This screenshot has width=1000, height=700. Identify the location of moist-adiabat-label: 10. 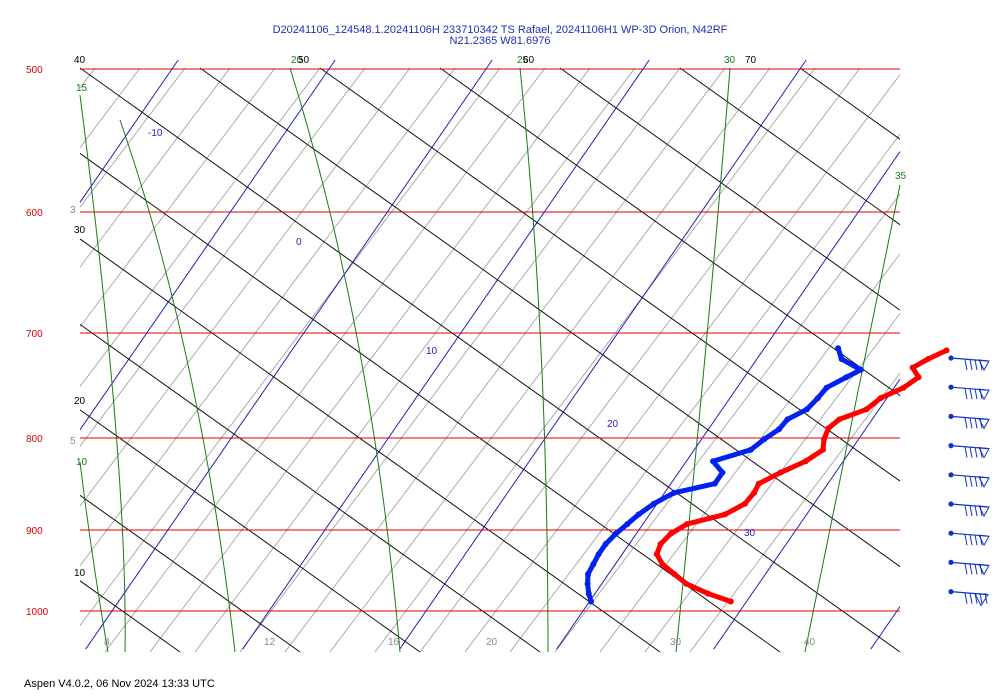
(82, 462).